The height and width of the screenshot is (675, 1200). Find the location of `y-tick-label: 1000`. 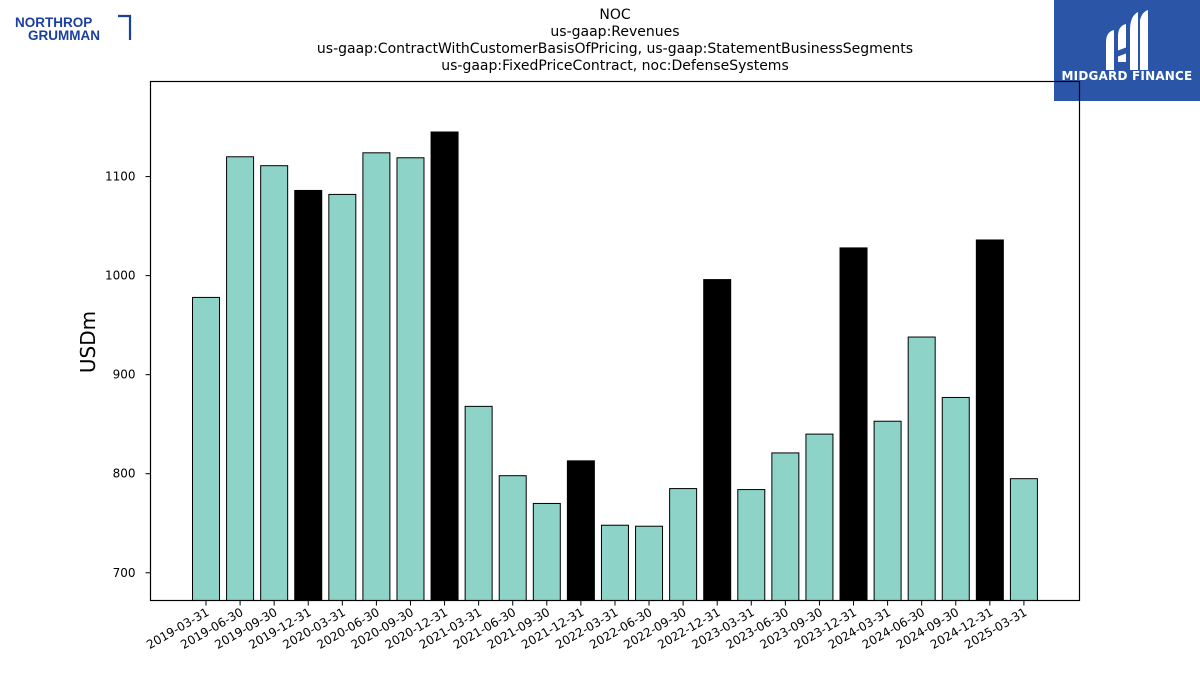

y-tick-label: 1000 is located at coordinates (120, 276).